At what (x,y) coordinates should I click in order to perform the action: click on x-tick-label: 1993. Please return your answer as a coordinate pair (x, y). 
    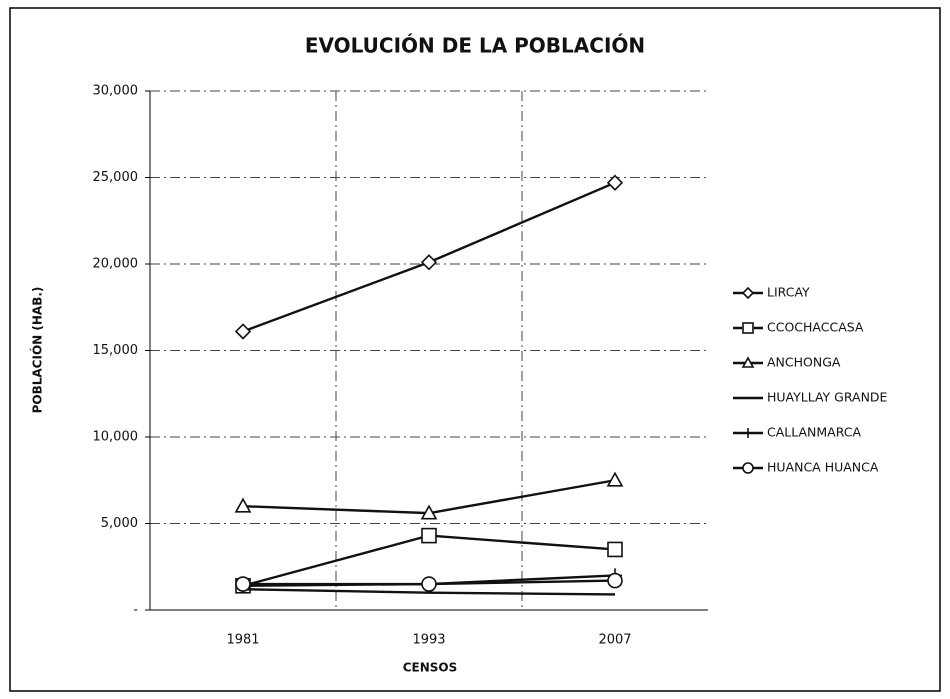
    Looking at the image, I should click on (428, 640).